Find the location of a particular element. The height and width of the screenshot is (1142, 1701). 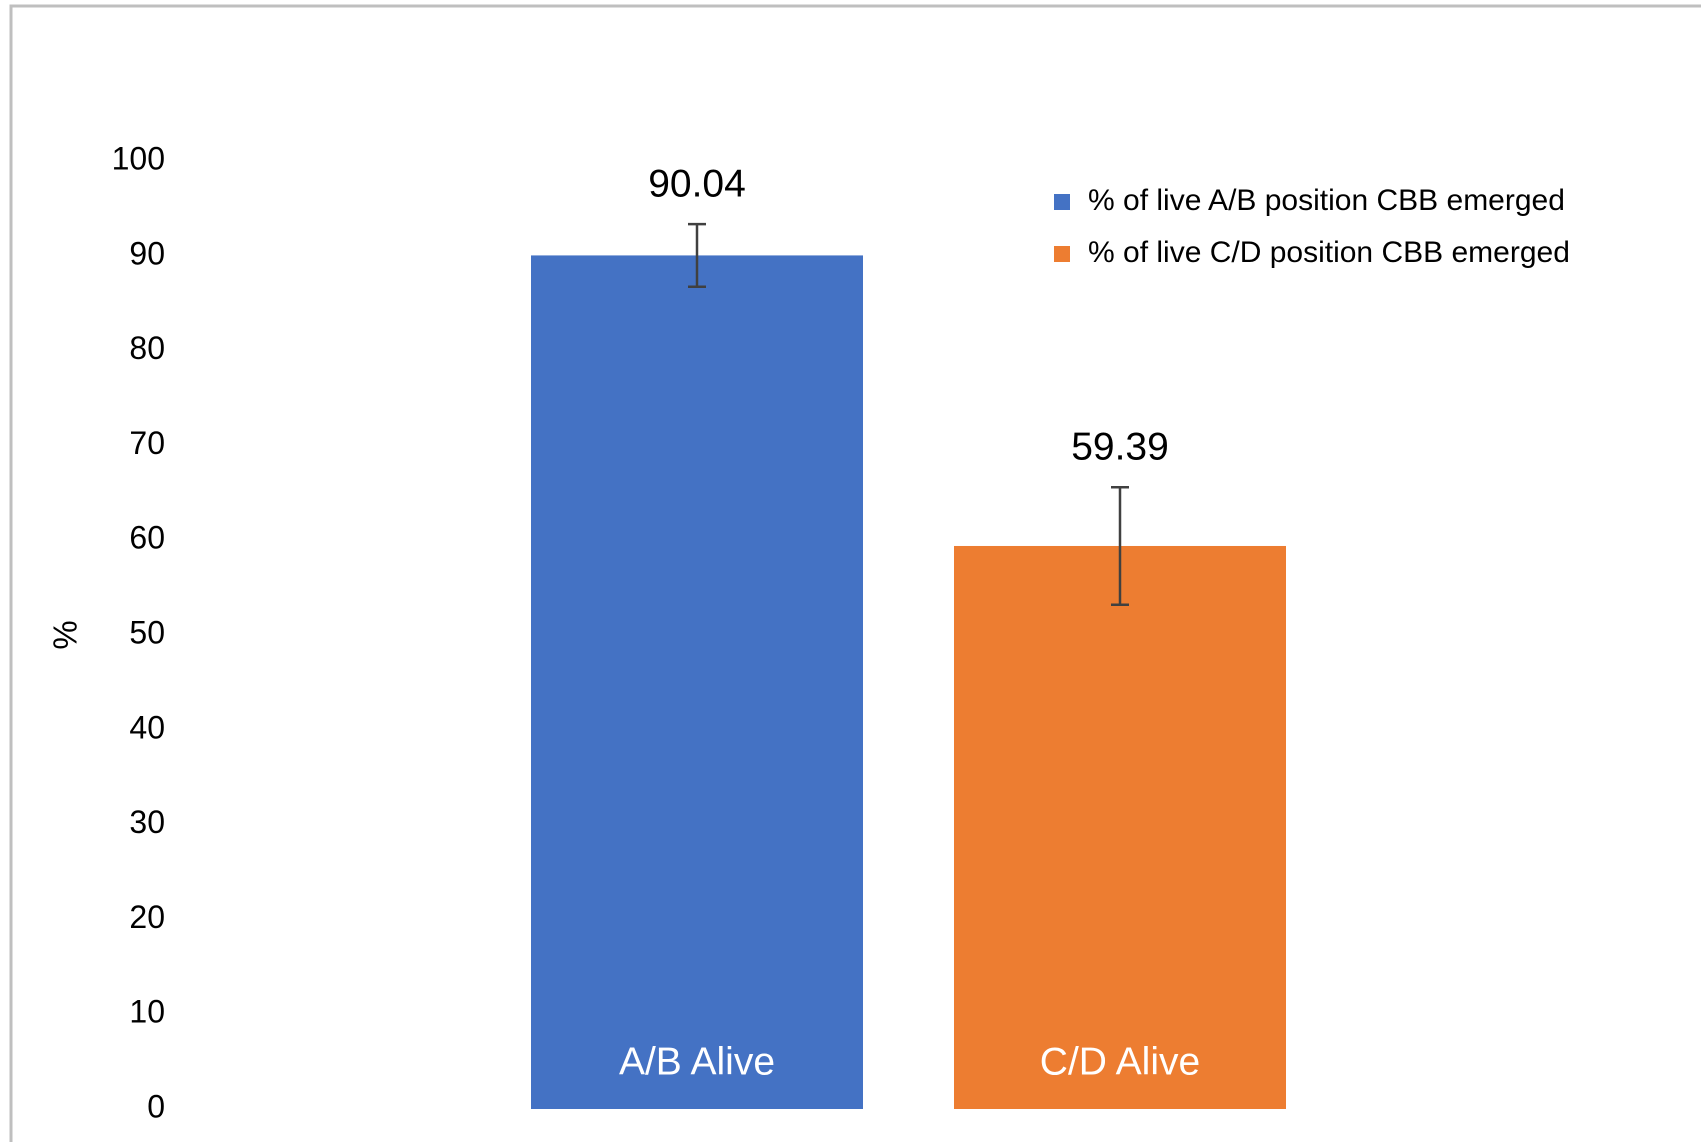

y-axis-label: % is located at coordinates (65, 634).